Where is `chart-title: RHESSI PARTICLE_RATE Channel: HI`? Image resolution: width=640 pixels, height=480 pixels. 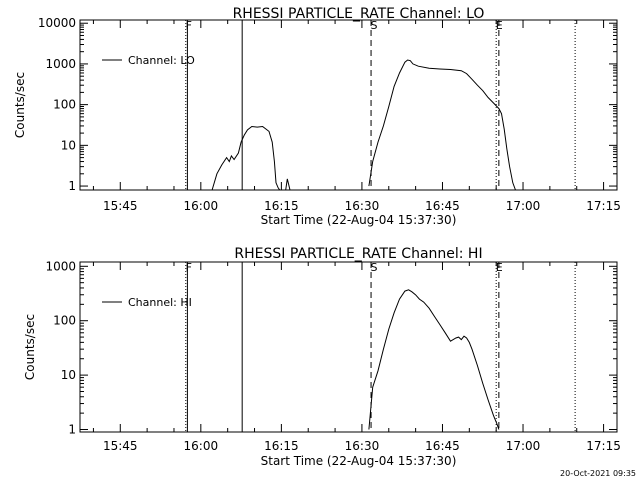
chart-title: RHESSI PARTICLE_RATE Channel: HI is located at coordinates (358, 254).